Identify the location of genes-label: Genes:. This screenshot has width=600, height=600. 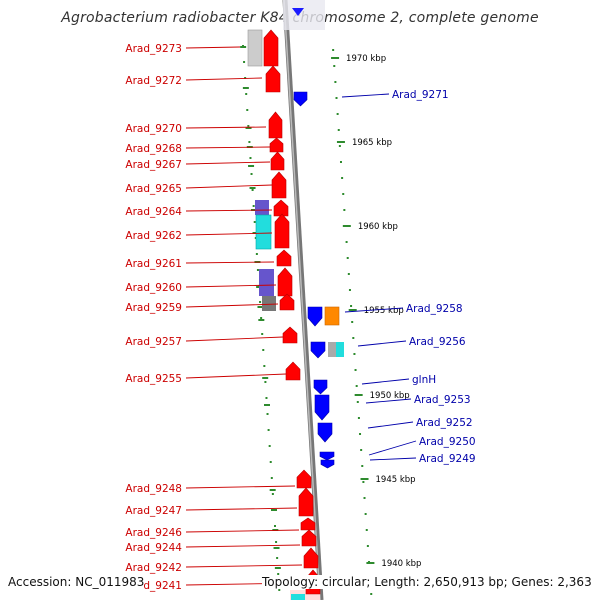
(532, 582).